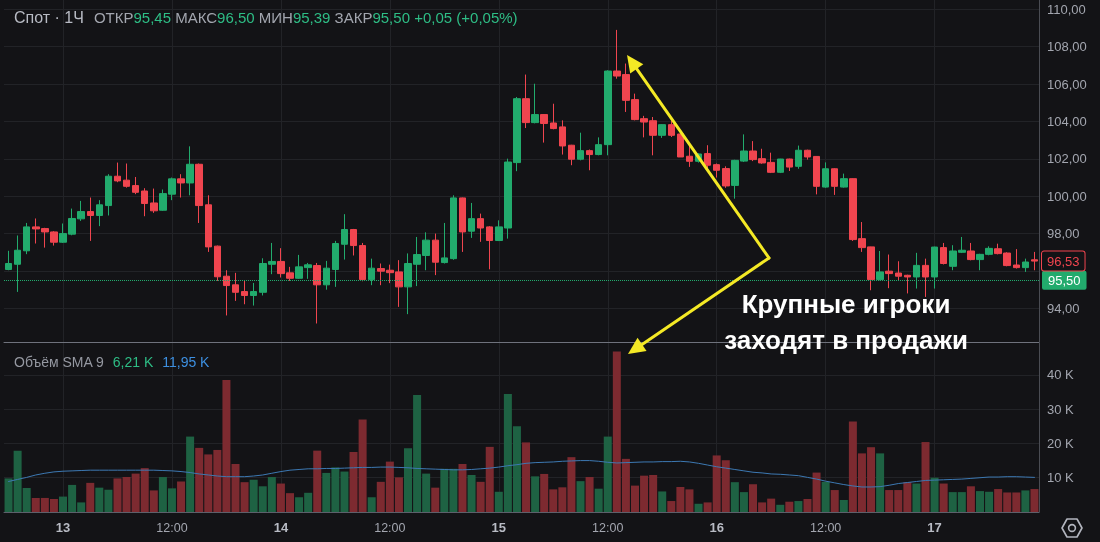 Image resolution: width=1100 pixels, height=542 pixels. Describe the element at coordinates (1063, 308) in the screenshot. I see `y-tick-label: 94,00` at that location.